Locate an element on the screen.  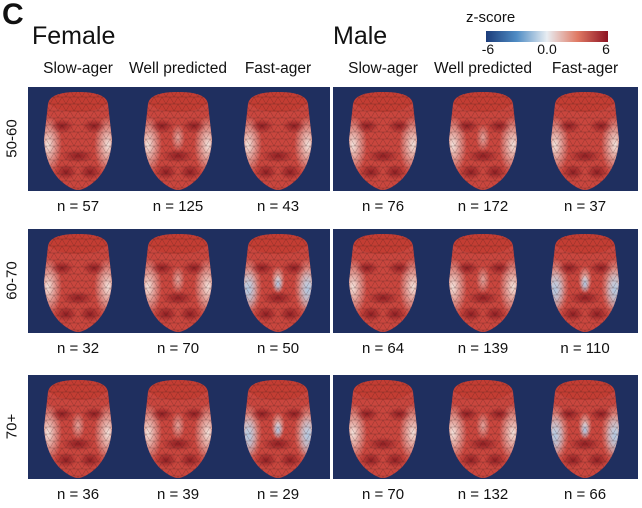
colorbar is located at coordinates (547, 36).